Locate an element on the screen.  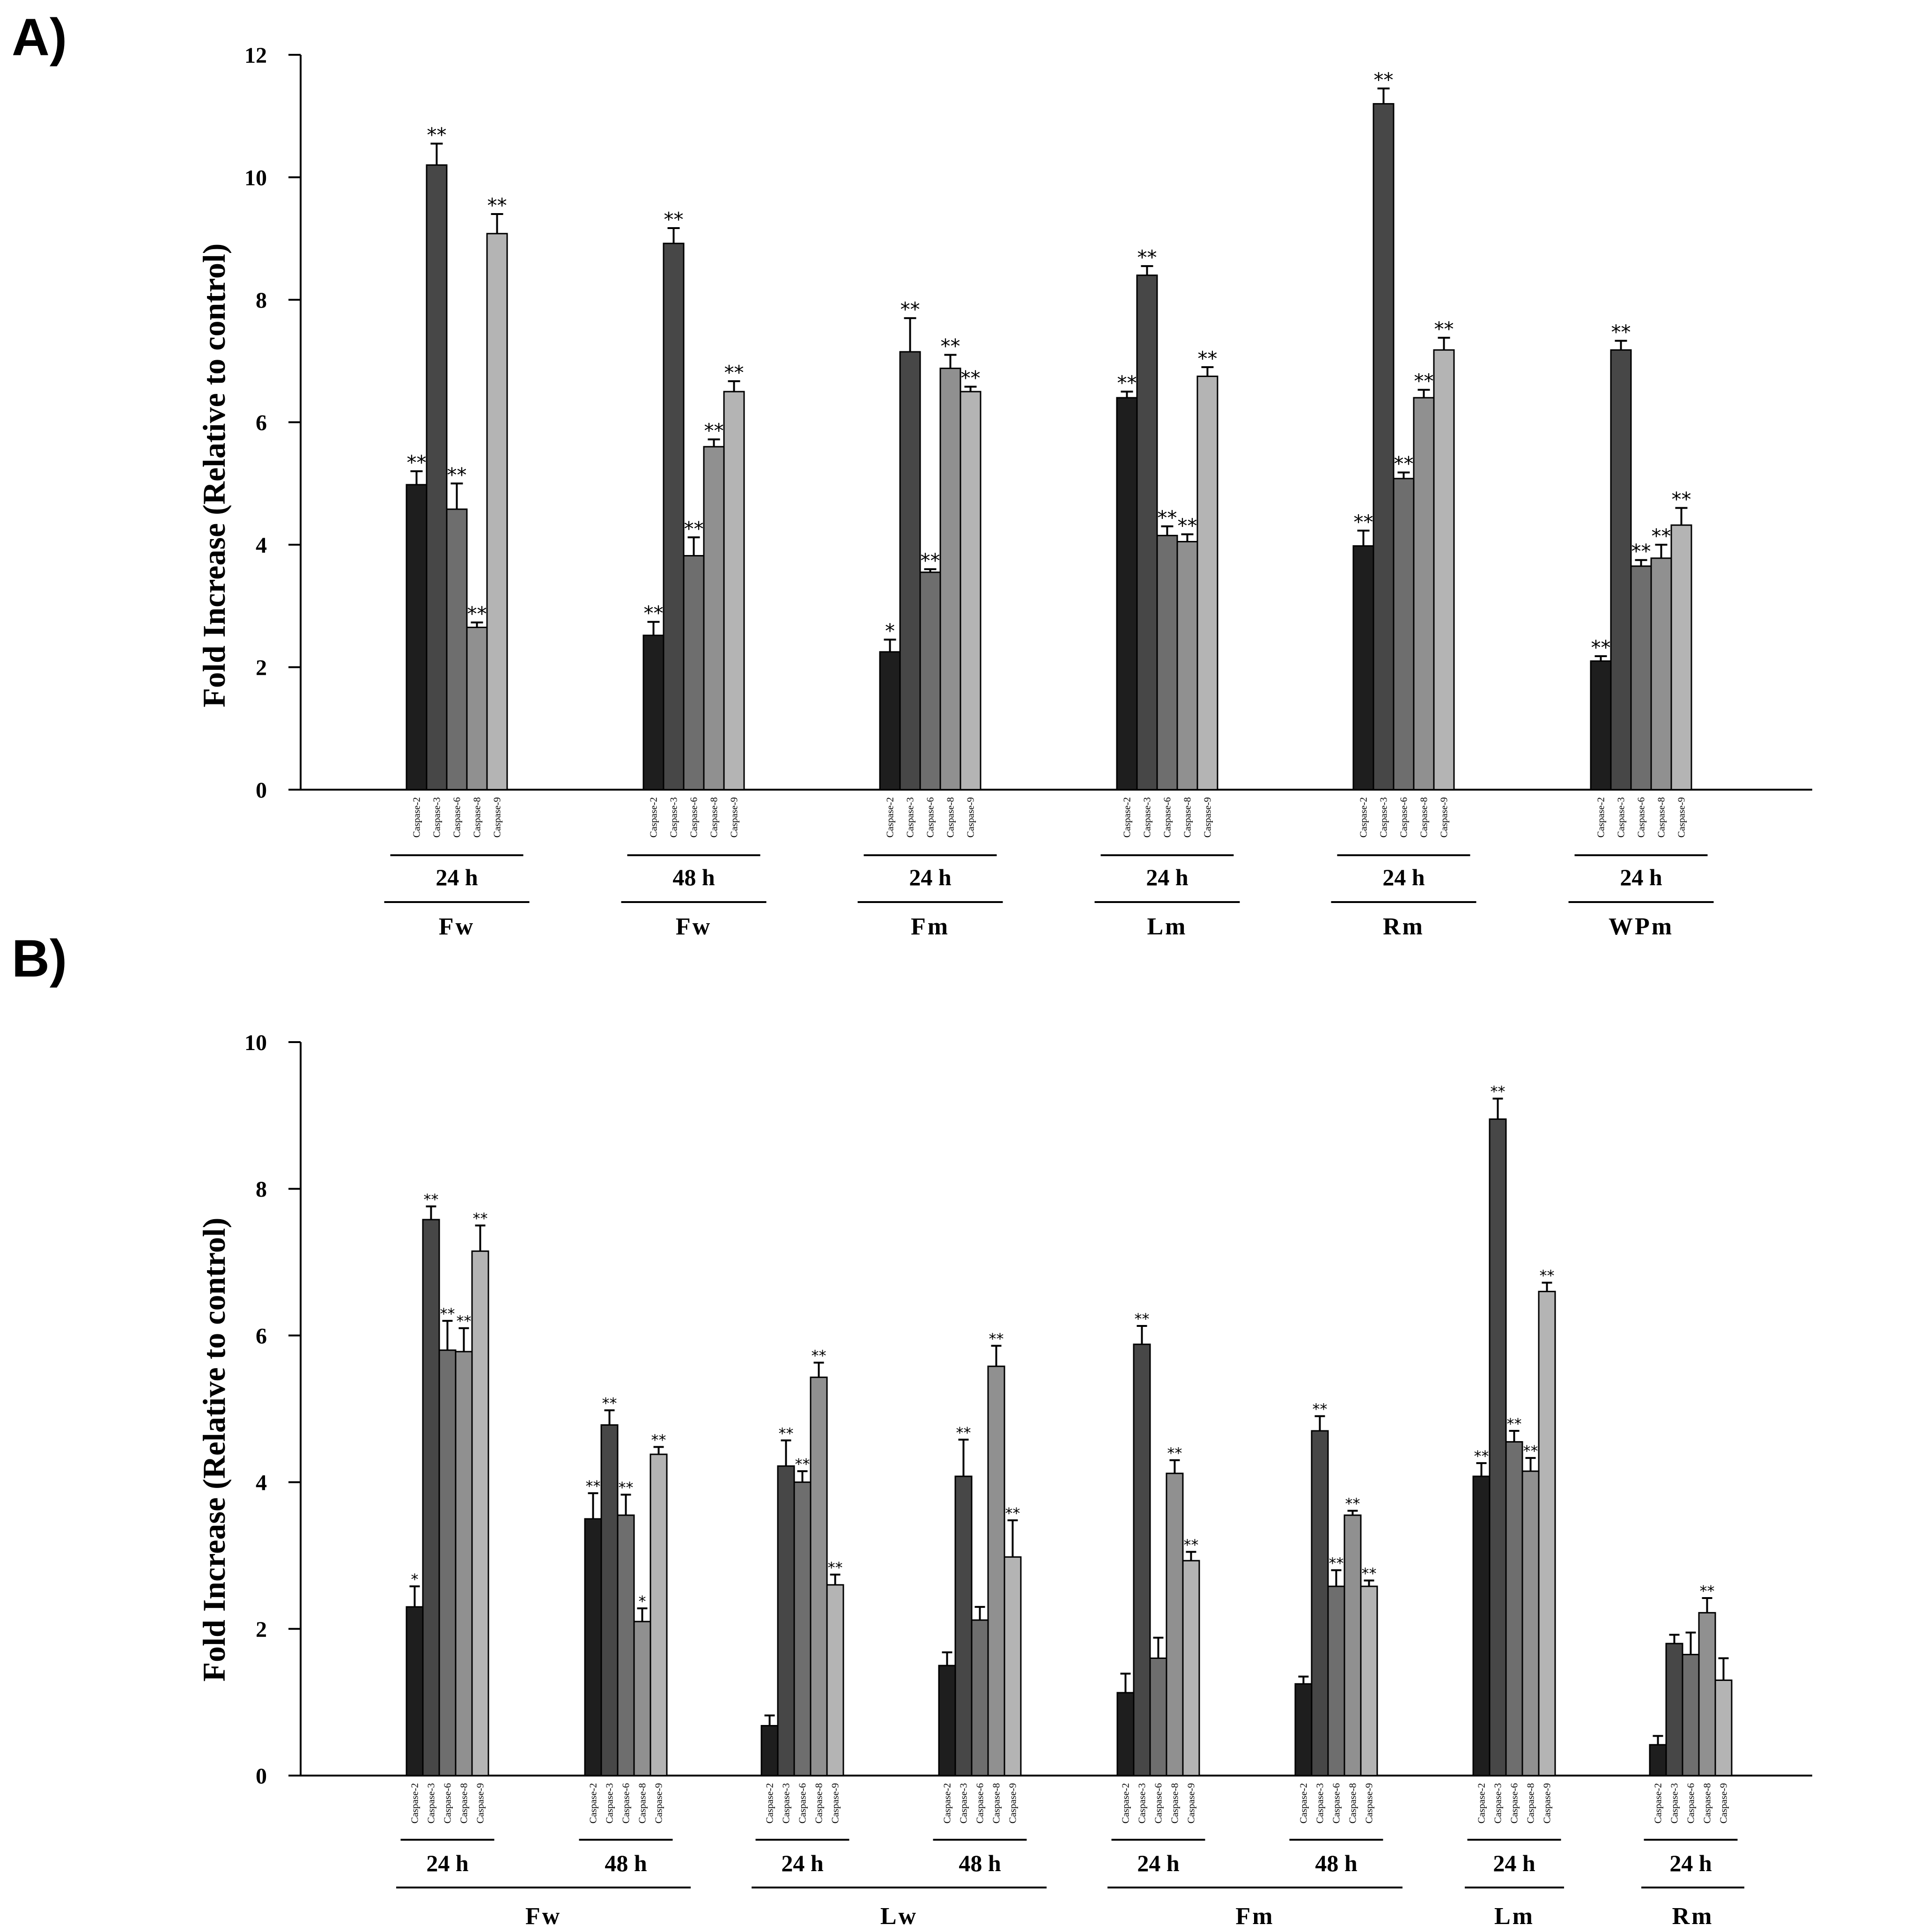
a-ytick-label: 4 is located at coordinates (261, 545).